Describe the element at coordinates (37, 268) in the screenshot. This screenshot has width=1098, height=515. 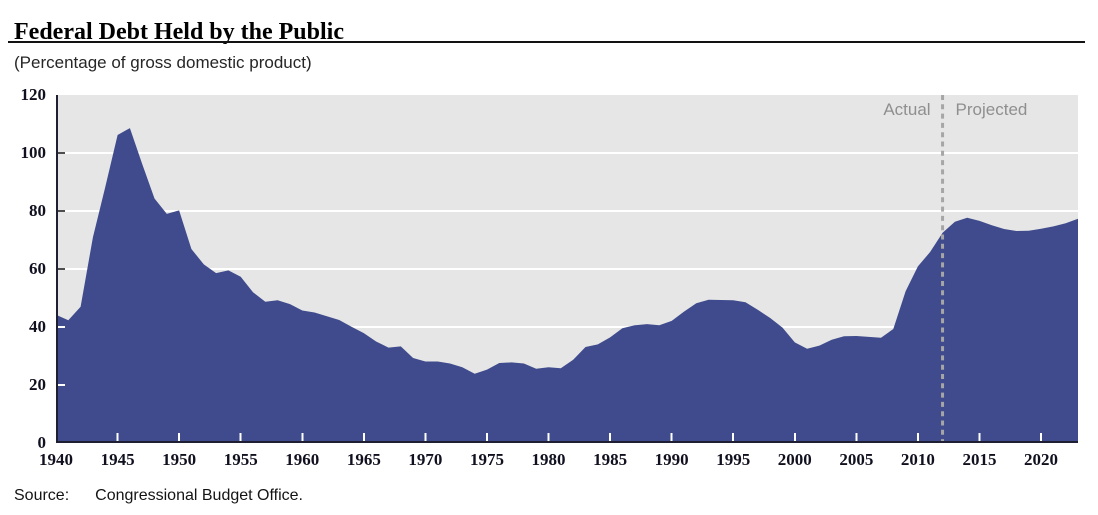
I see `y-axis-label: 60` at that location.